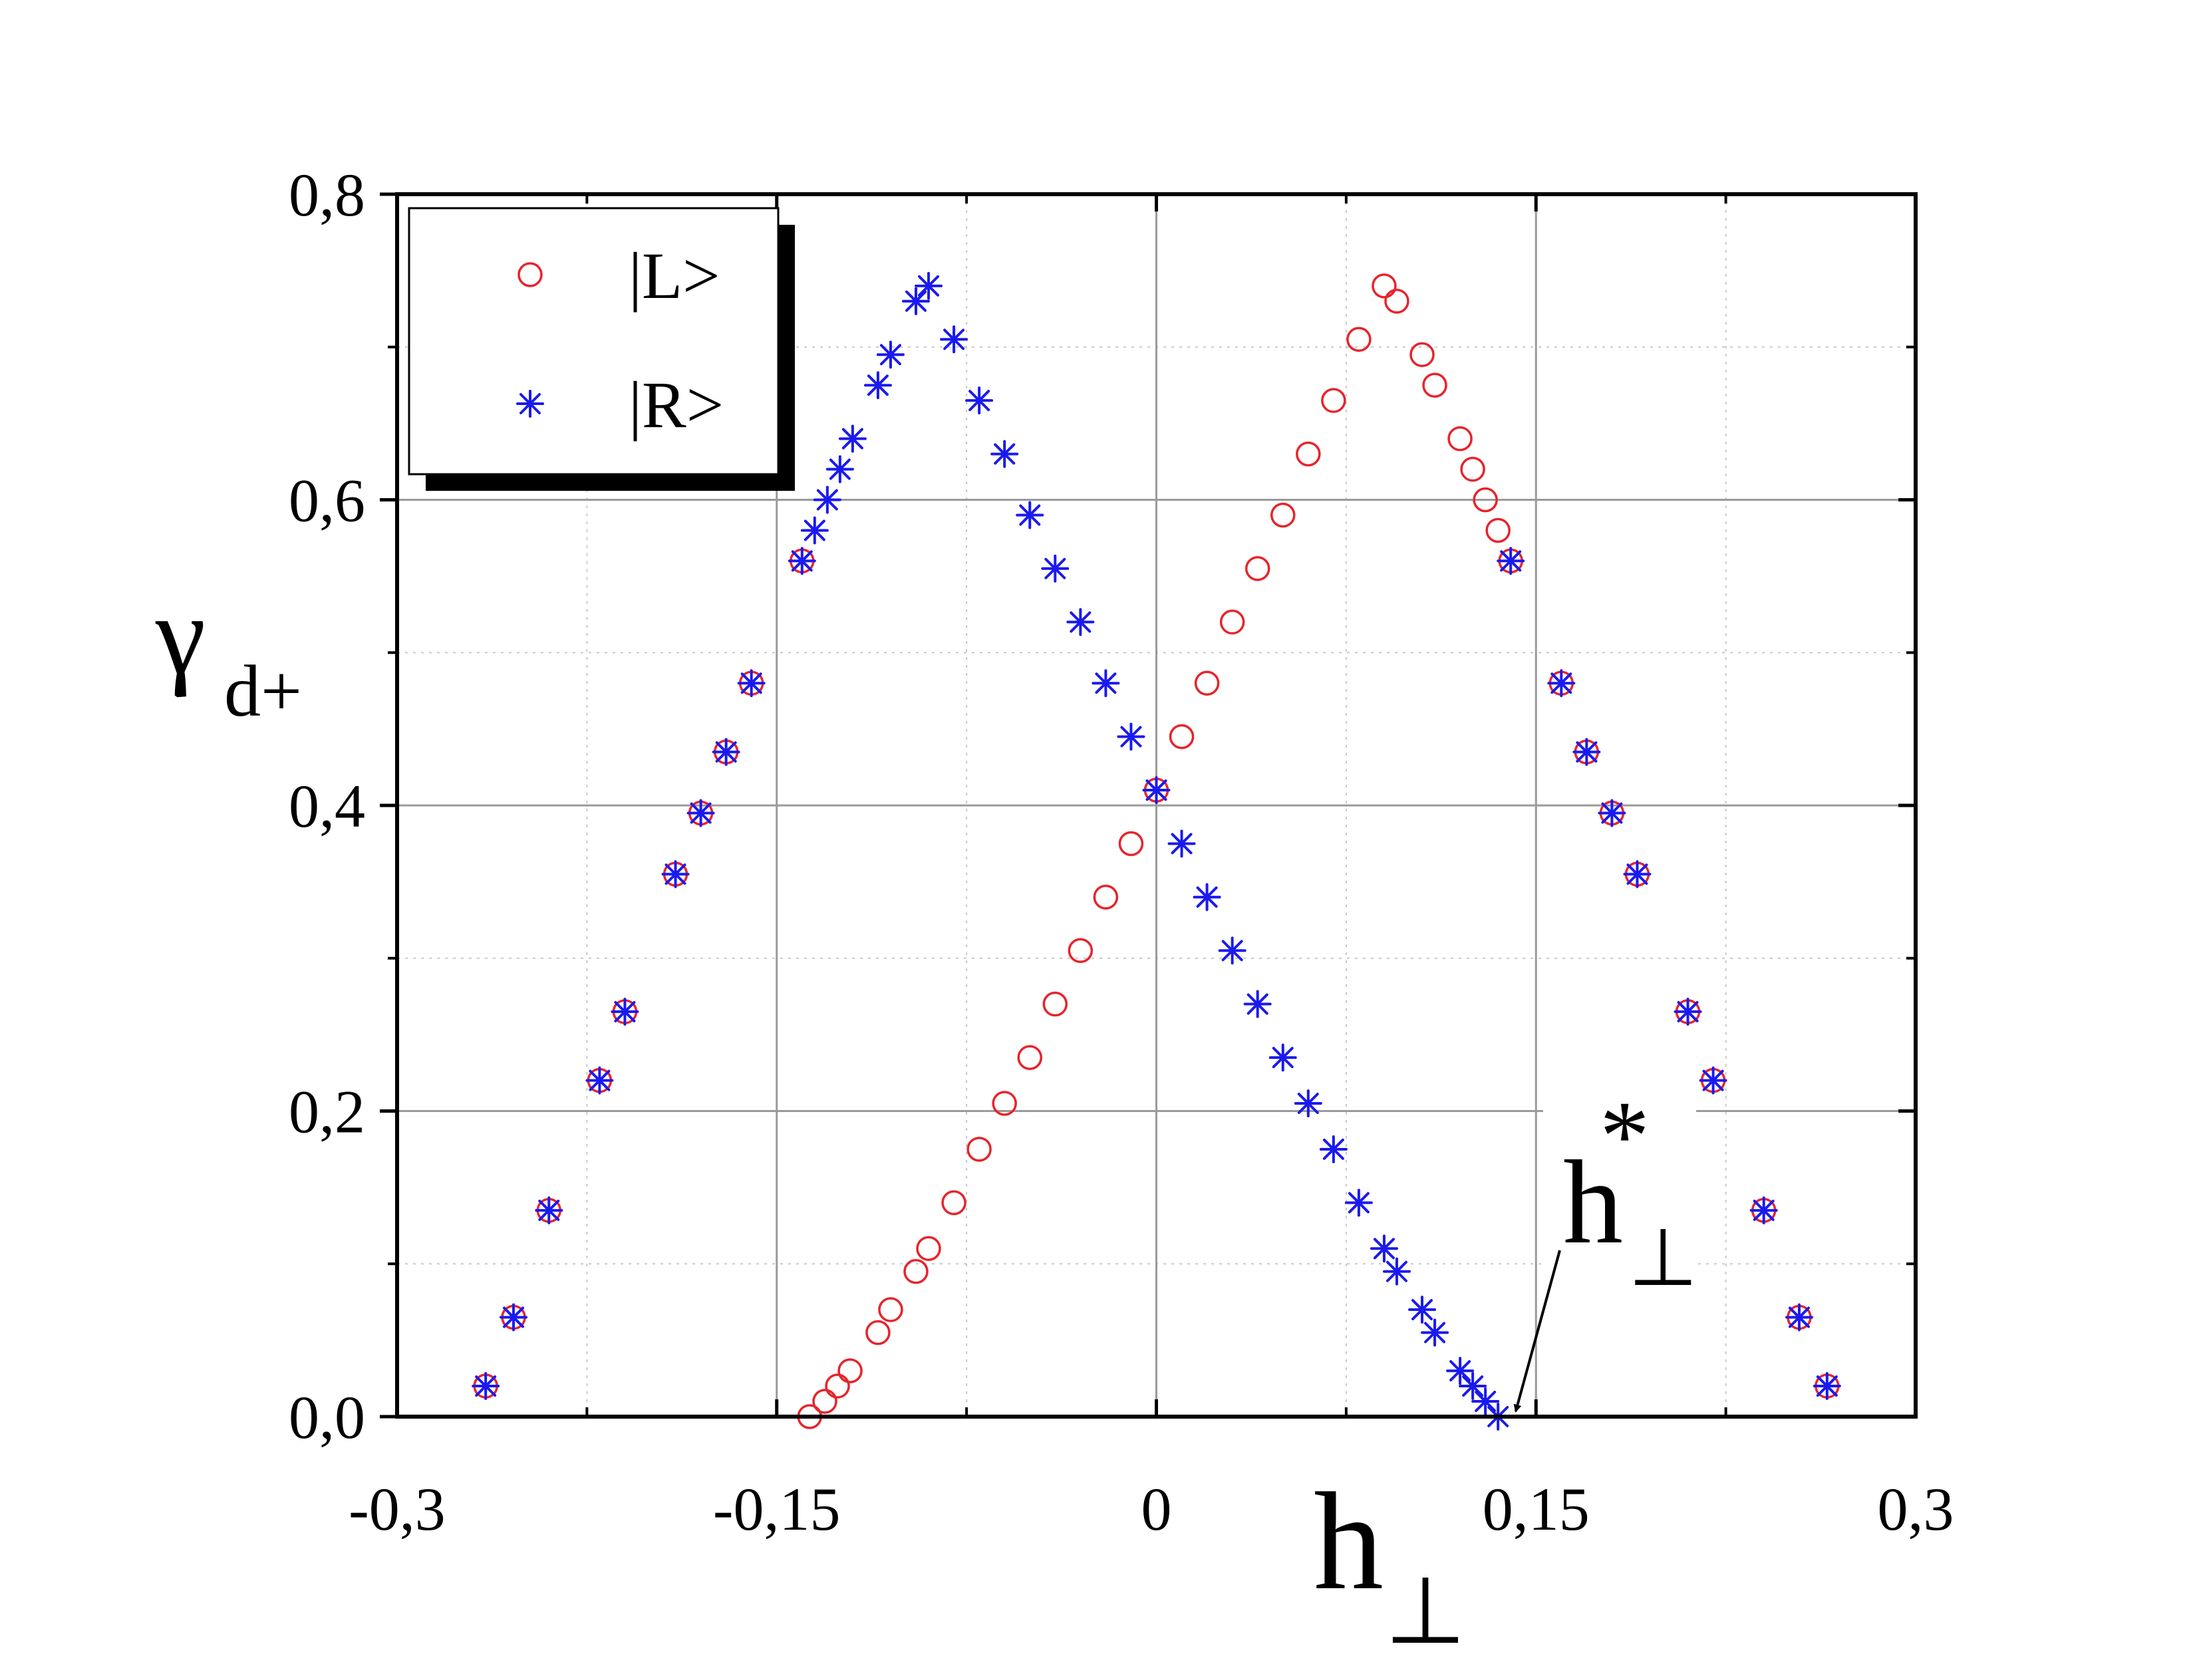 This screenshot has height=1680, width=2195. I want to click on legend-label-L: |L>, so click(674, 276).